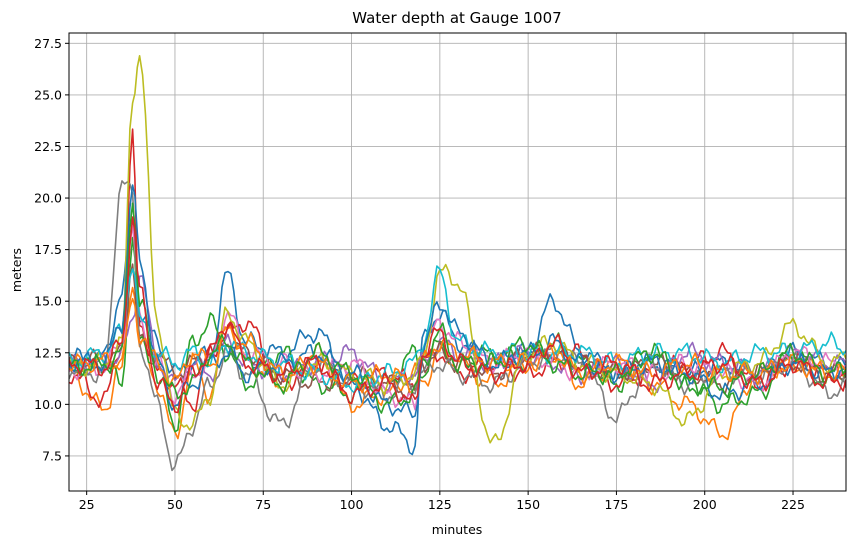 Image resolution: width=855 pixels, height=547 pixels. Describe the element at coordinates (456, 18) in the screenshot. I see `chart-title: Water depth at Gauge 1007` at that location.